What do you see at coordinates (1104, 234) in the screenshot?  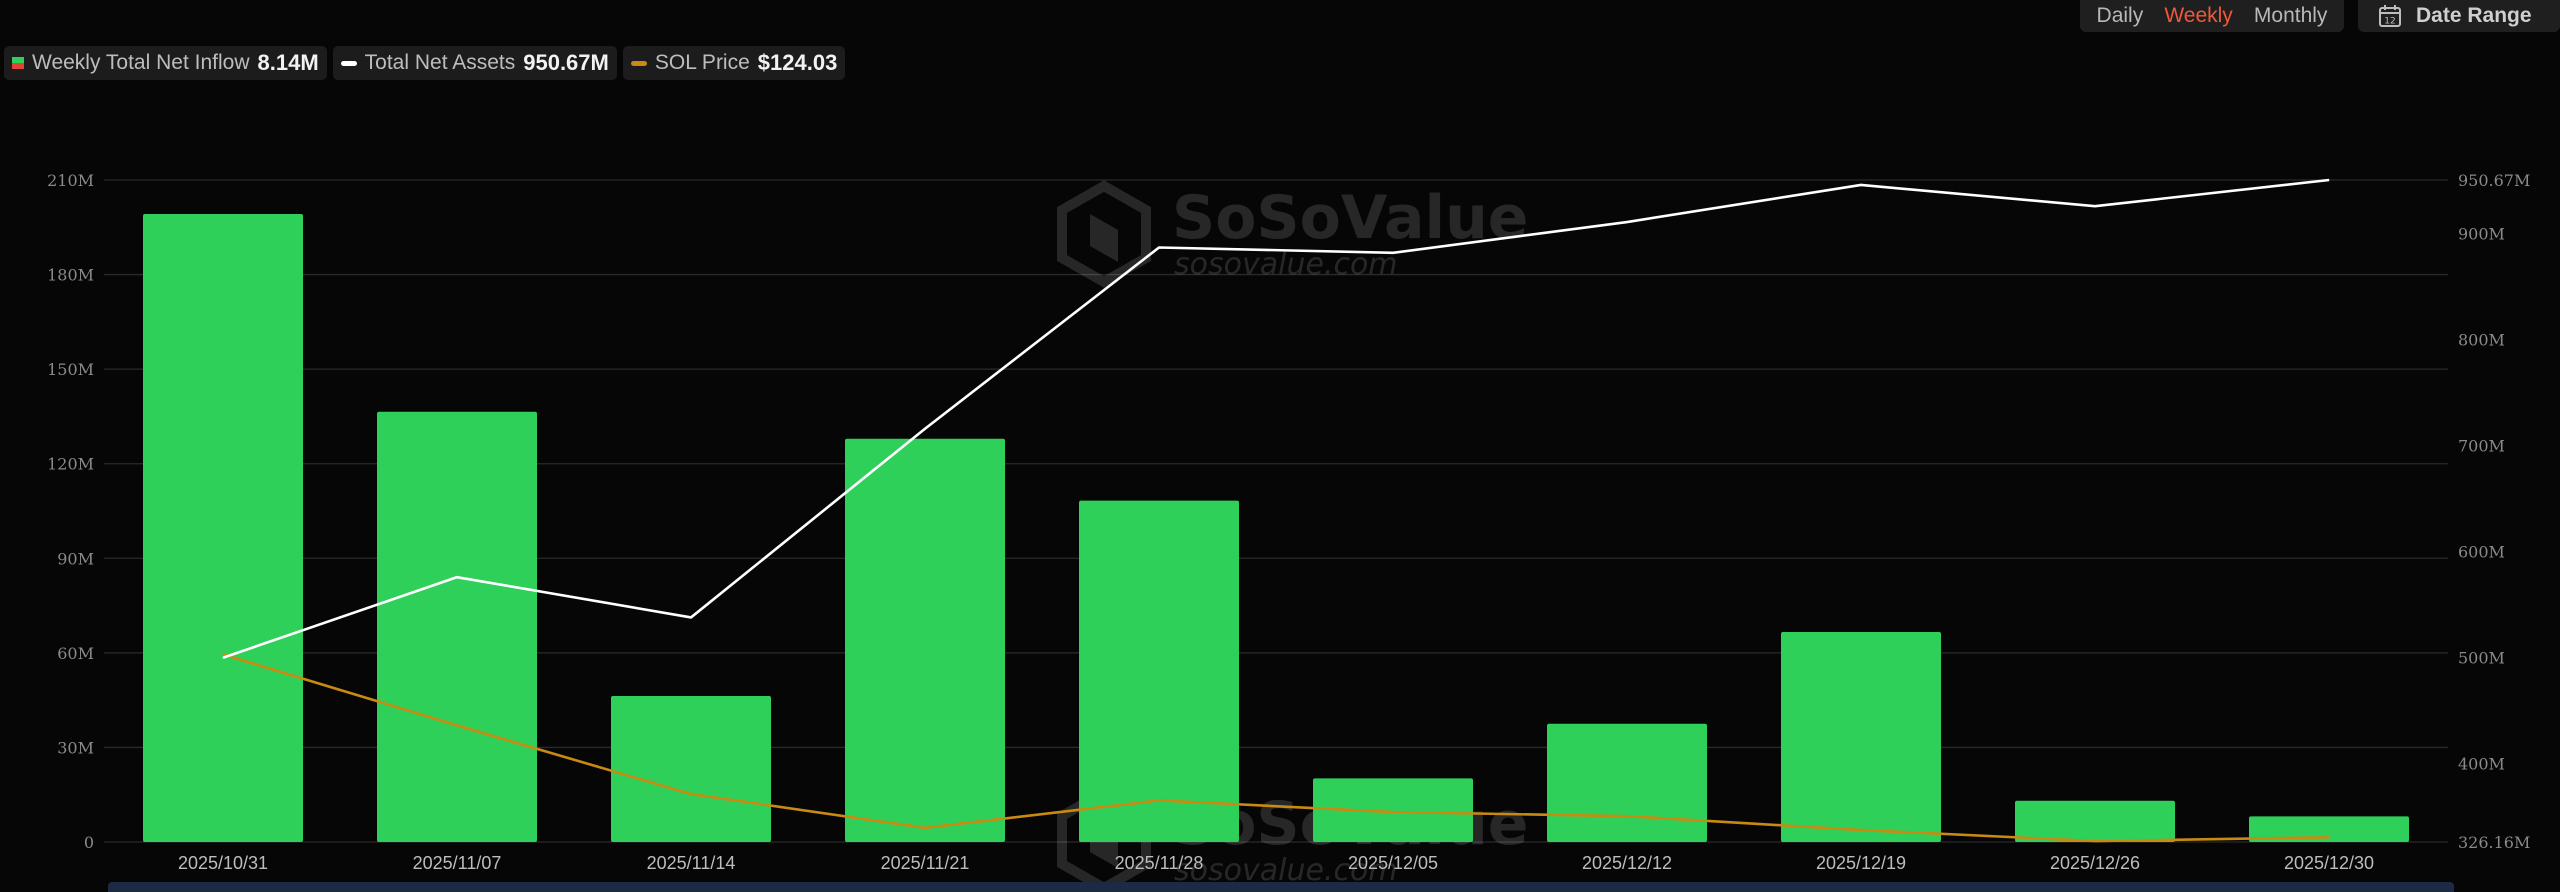 I see `watermark-logo-icon` at bounding box center [1104, 234].